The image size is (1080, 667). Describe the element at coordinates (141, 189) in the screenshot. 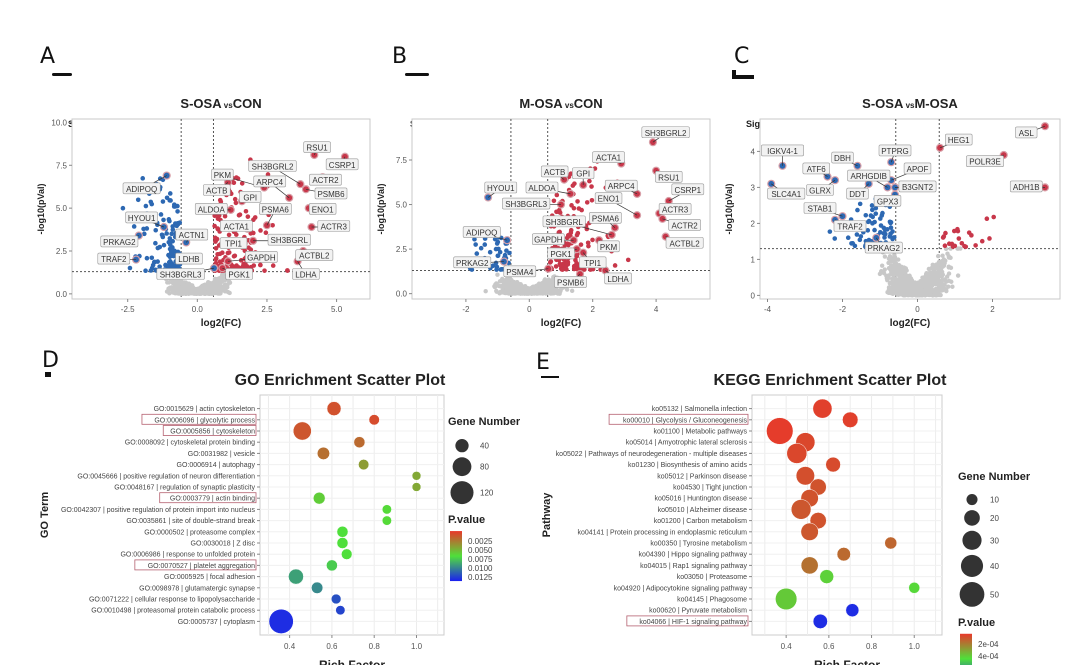

I see `gene-label: ADIPOQ` at that location.